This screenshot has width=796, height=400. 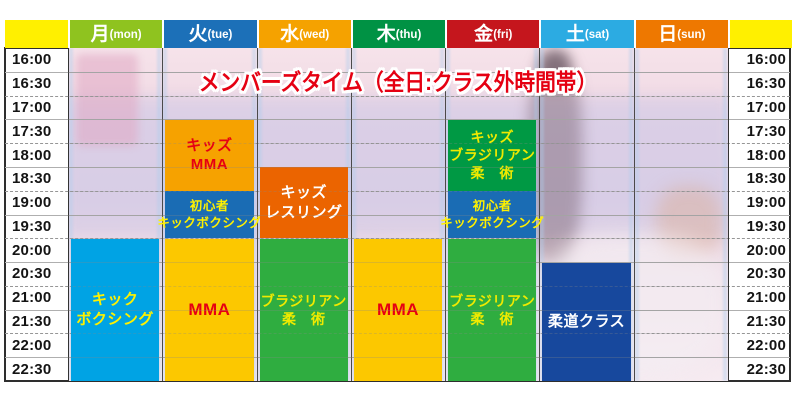 I want to click on day-header-mon: 月 (mon), so click(x=115, y=34).